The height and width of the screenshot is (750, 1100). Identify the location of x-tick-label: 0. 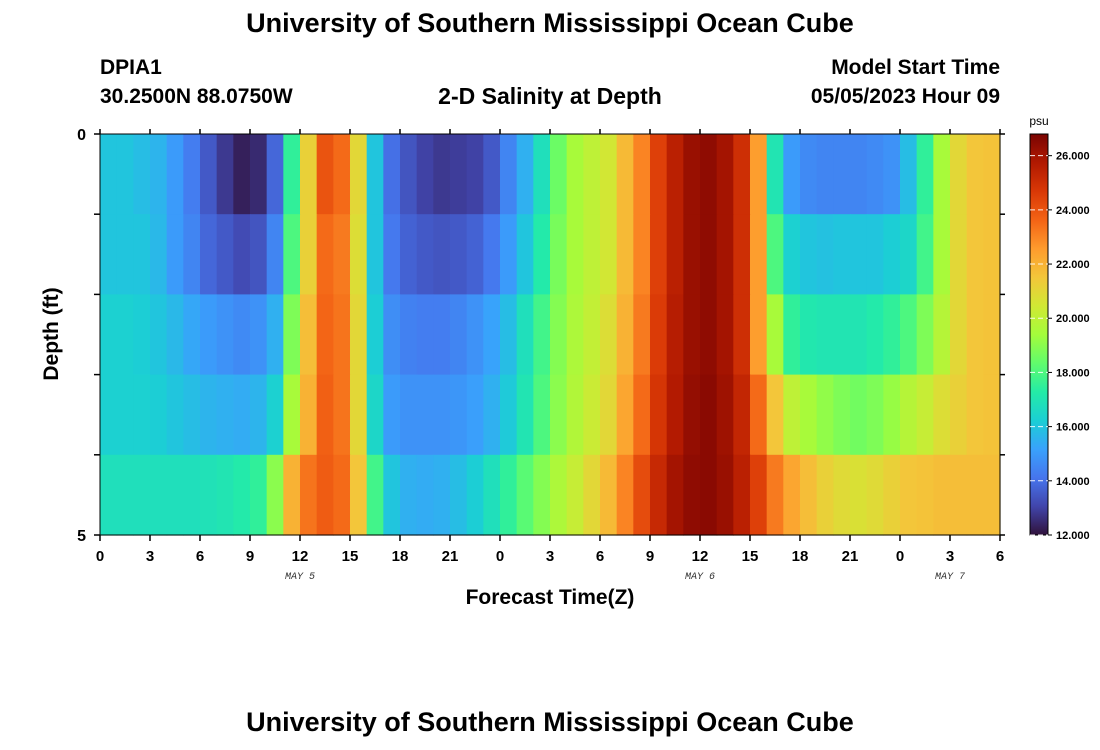
(500, 556).